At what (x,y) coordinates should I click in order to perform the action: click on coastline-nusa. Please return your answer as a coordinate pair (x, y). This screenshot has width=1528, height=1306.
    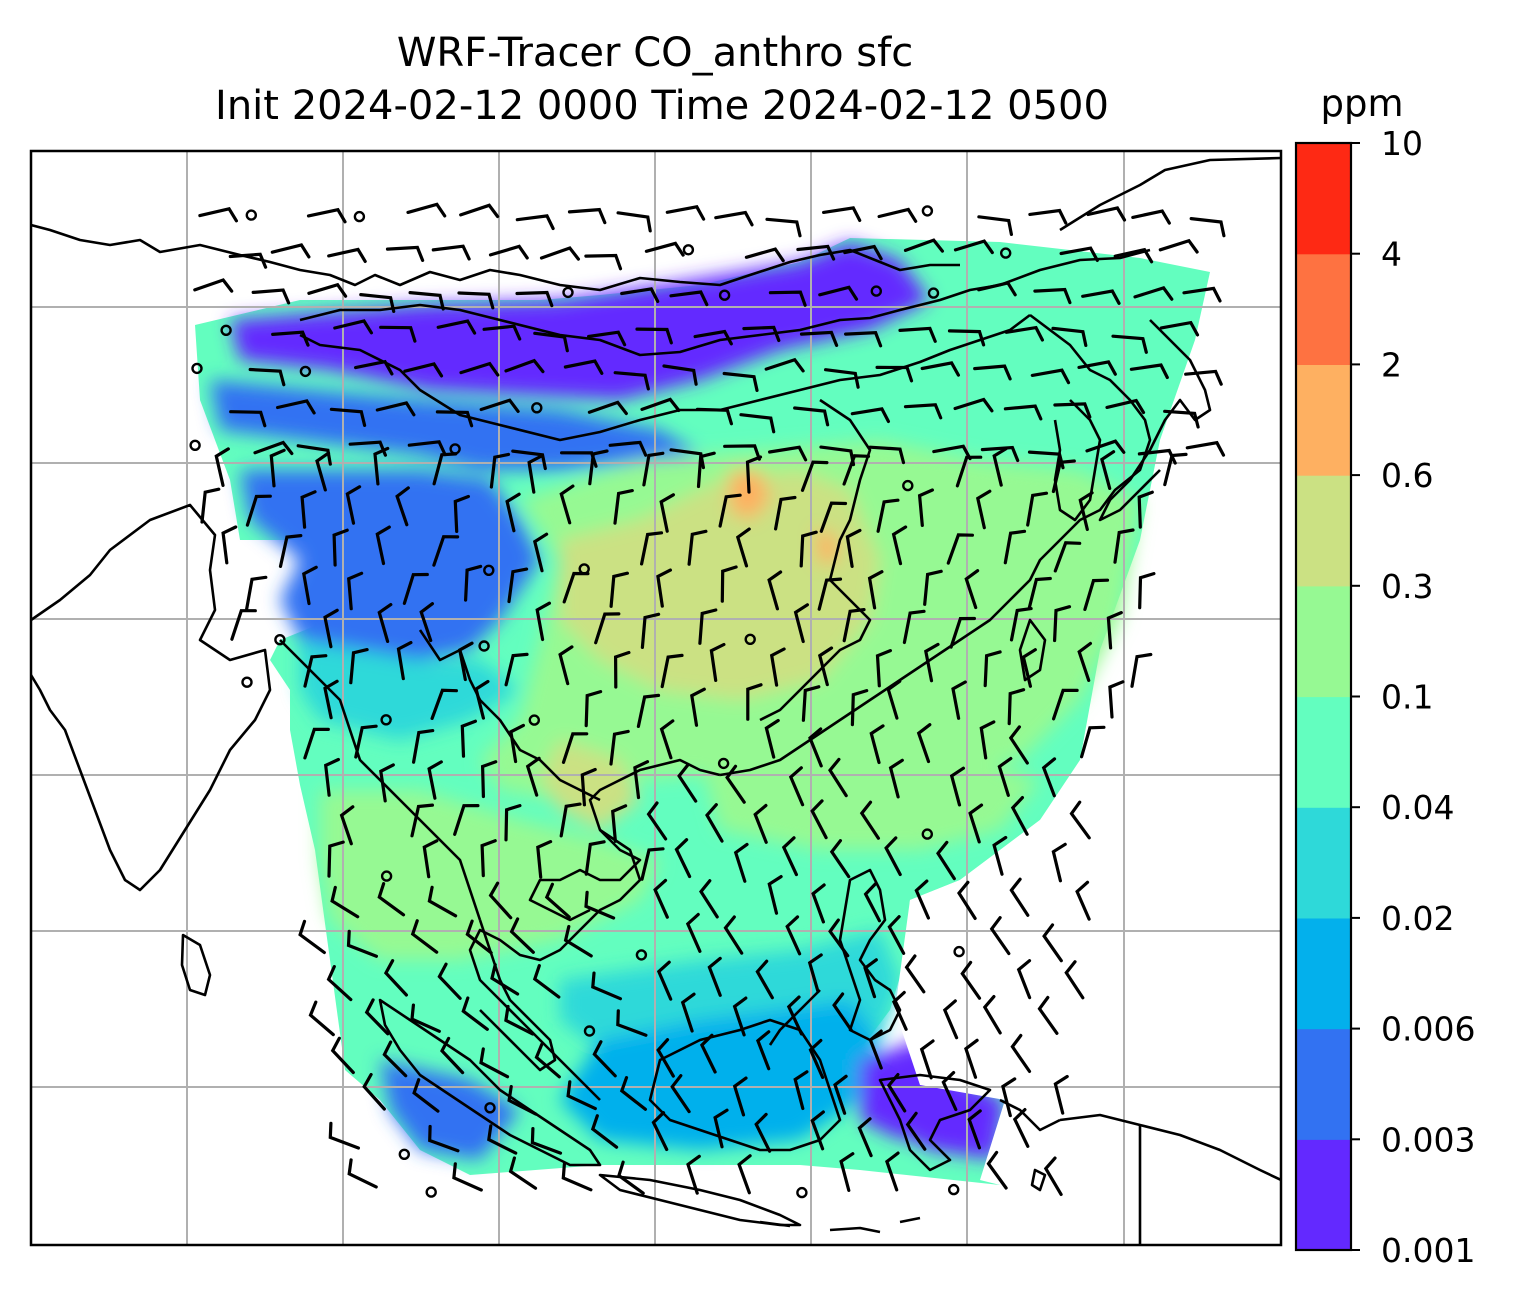
    Looking at the image, I should click on (840, 1225).